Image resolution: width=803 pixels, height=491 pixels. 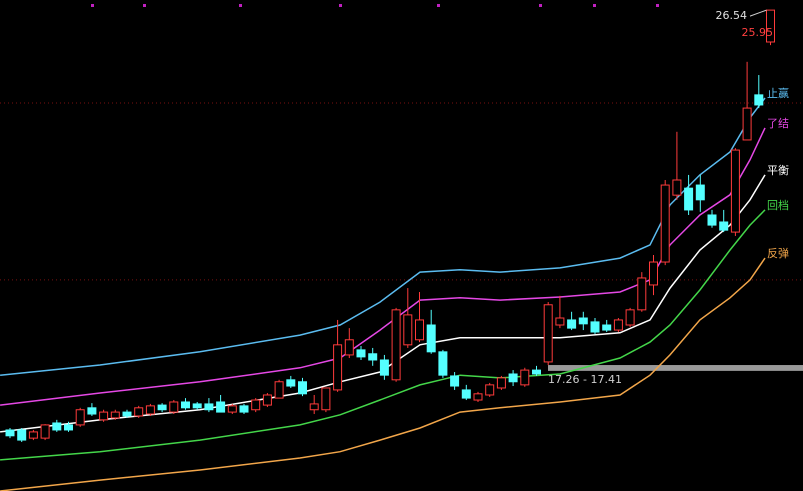 I want to click on legend-label: 止赢, so click(x=778, y=93).